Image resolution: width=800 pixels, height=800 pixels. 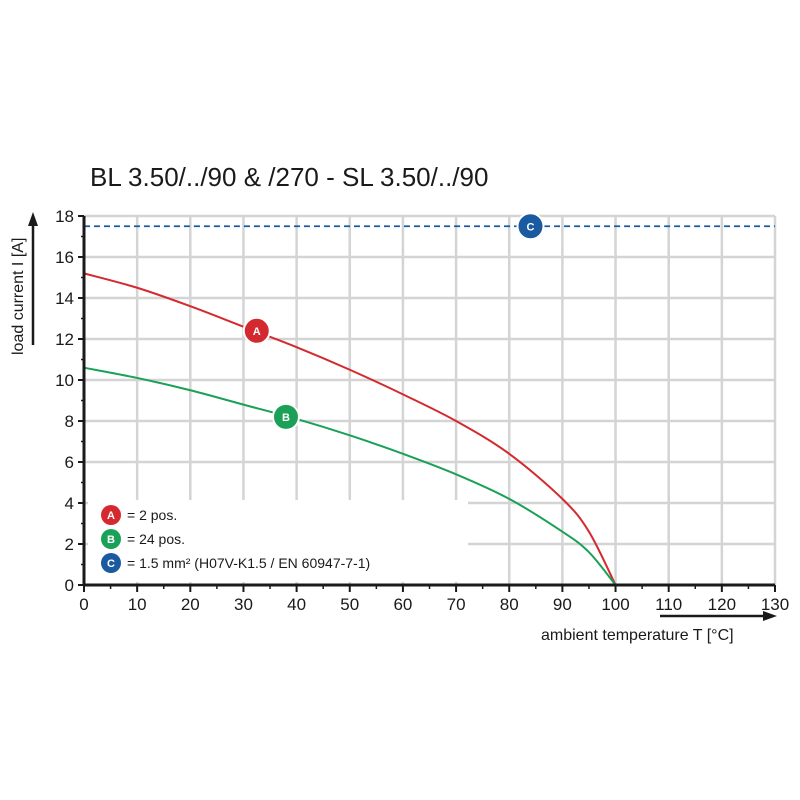 I want to click on legend-box, so click(x=278, y=541).